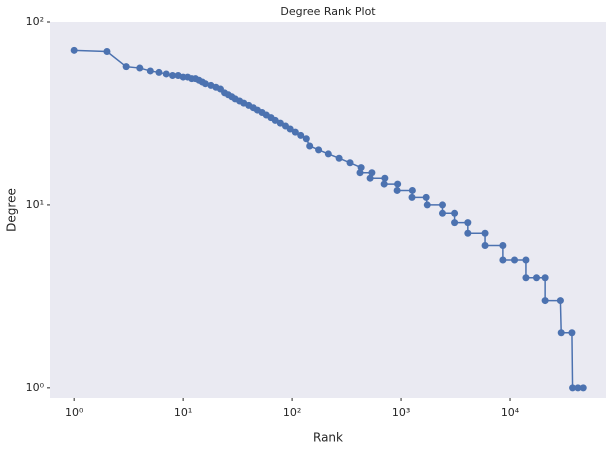  What do you see at coordinates (510, 412) in the screenshot?
I see `x-tick-label: 10⁴` at bounding box center [510, 412].